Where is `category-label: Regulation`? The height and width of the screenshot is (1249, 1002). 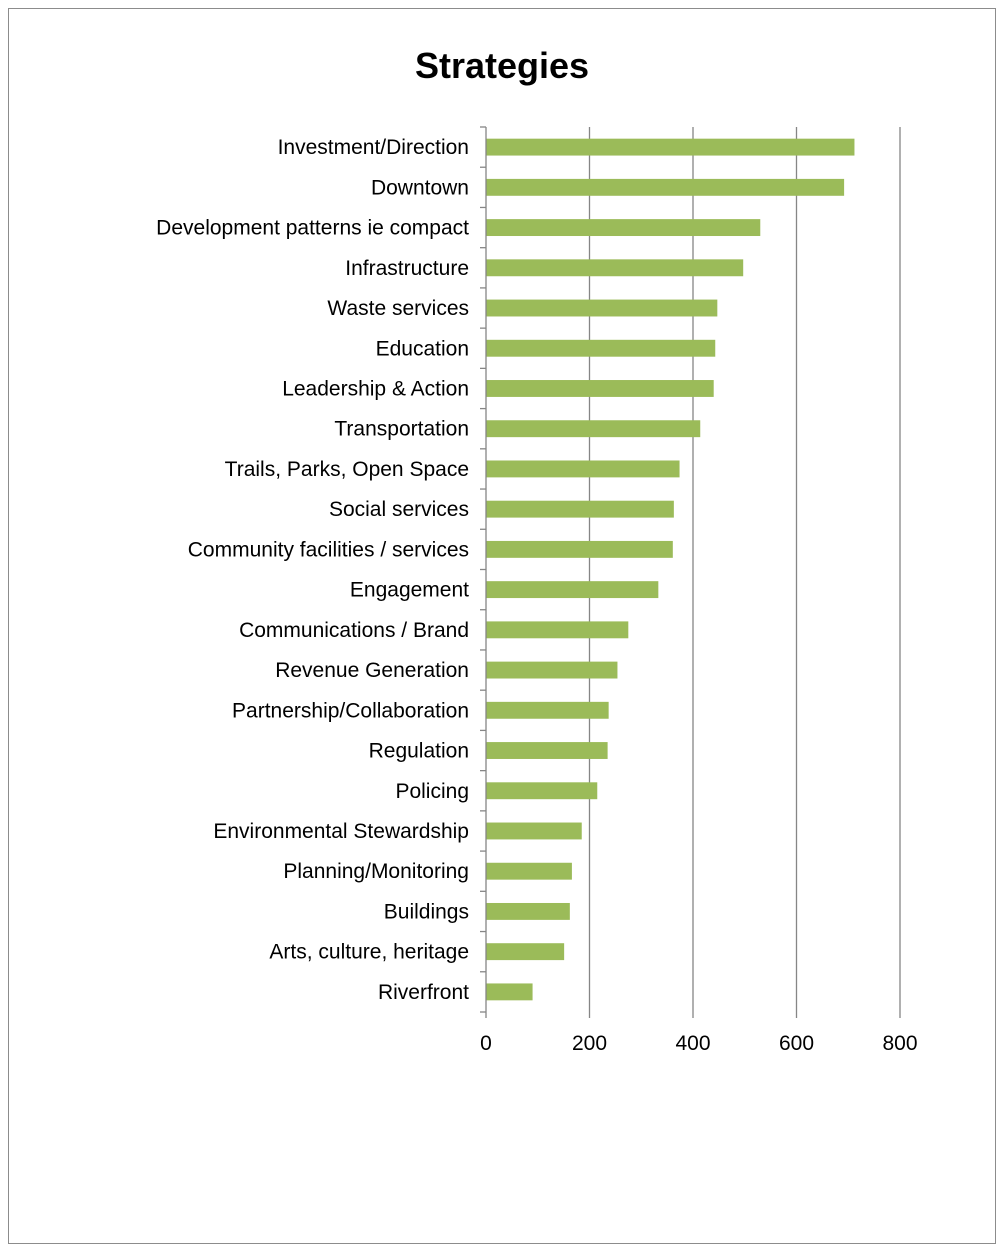 category-label: Regulation is located at coordinates (419, 751).